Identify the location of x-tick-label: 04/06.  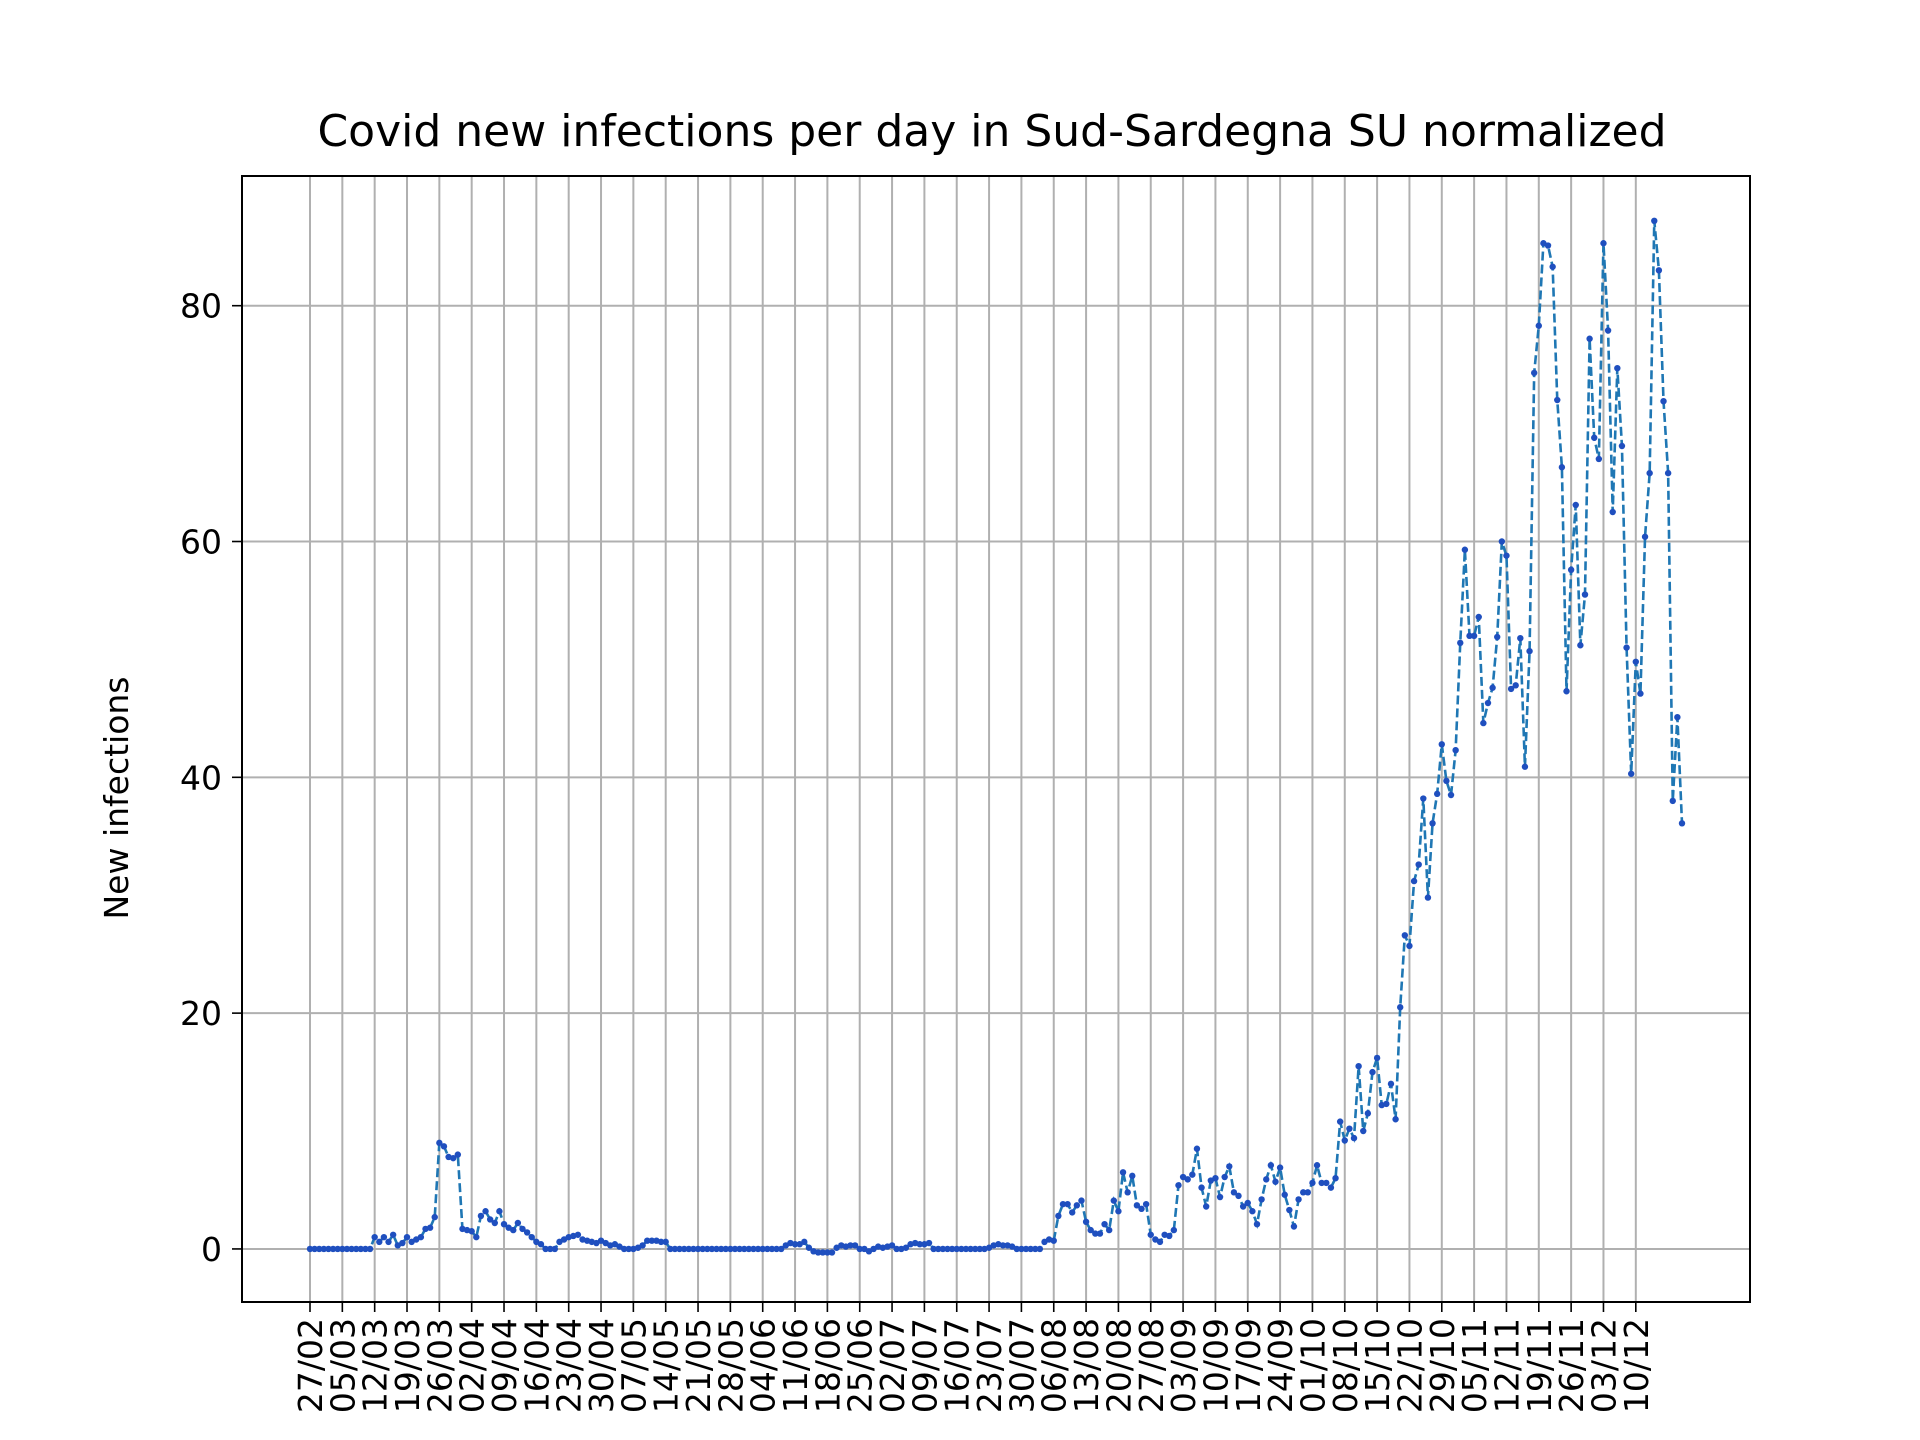
(763, 1365).